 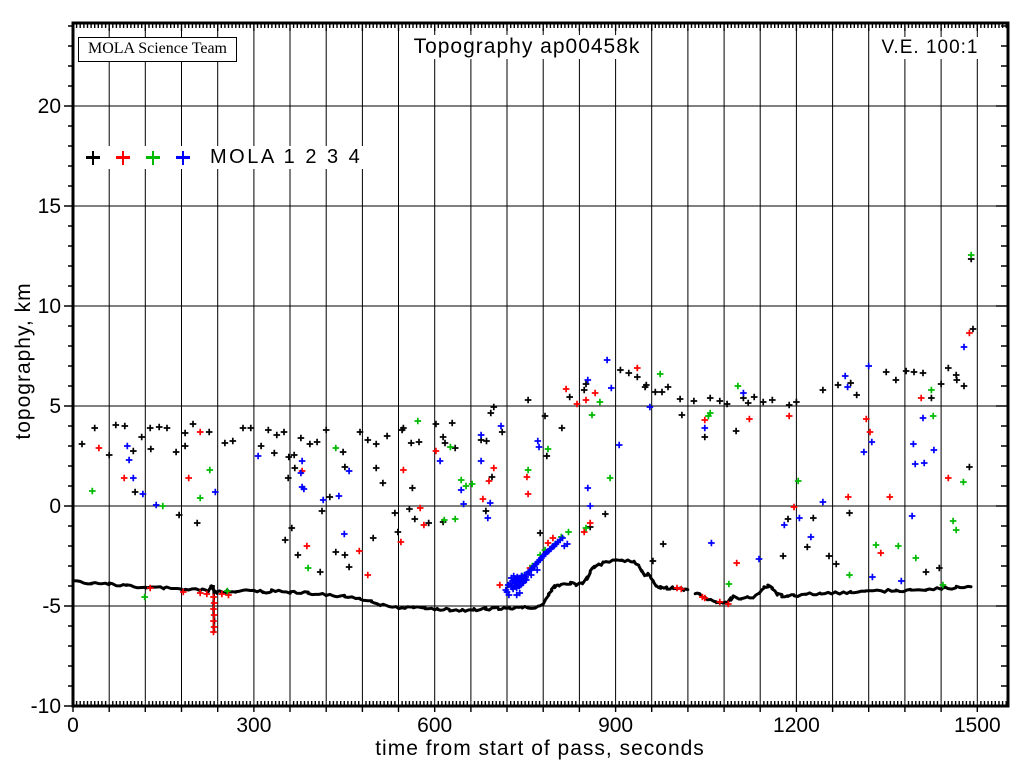 What do you see at coordinates (49, 206) in the screenshot?
I see `y-tick-label: 15` at bounding box center [49, 206].